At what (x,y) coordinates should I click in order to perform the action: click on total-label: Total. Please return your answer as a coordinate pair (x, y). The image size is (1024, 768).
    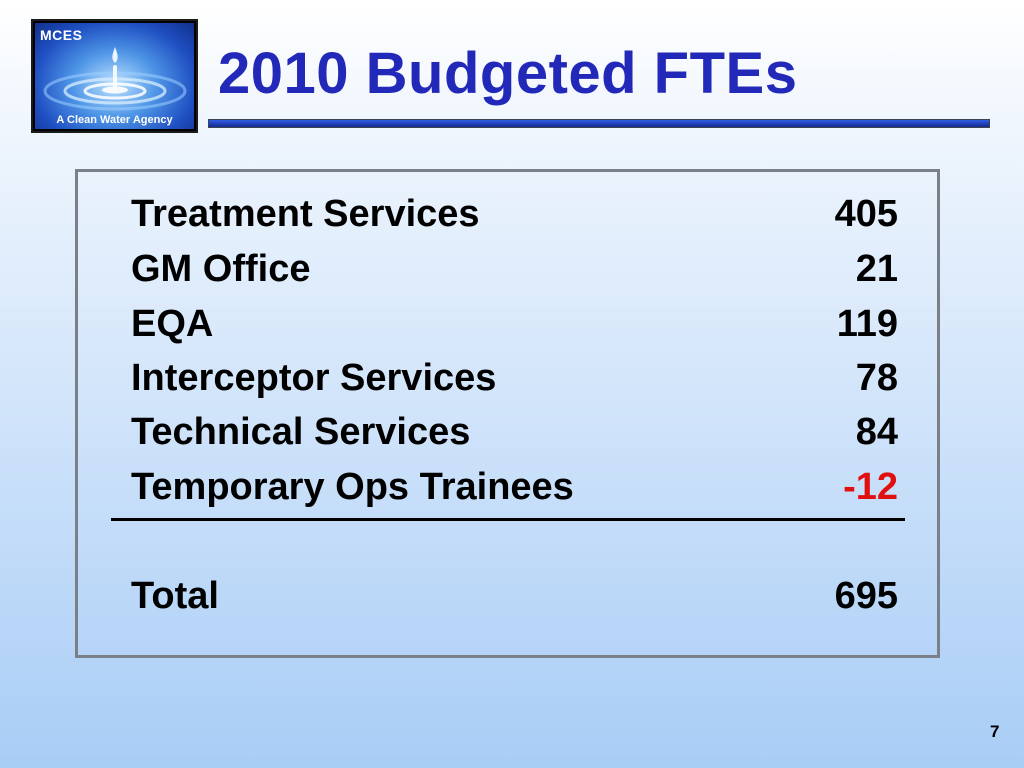
    Looking at the image, I should click on (175, 596).